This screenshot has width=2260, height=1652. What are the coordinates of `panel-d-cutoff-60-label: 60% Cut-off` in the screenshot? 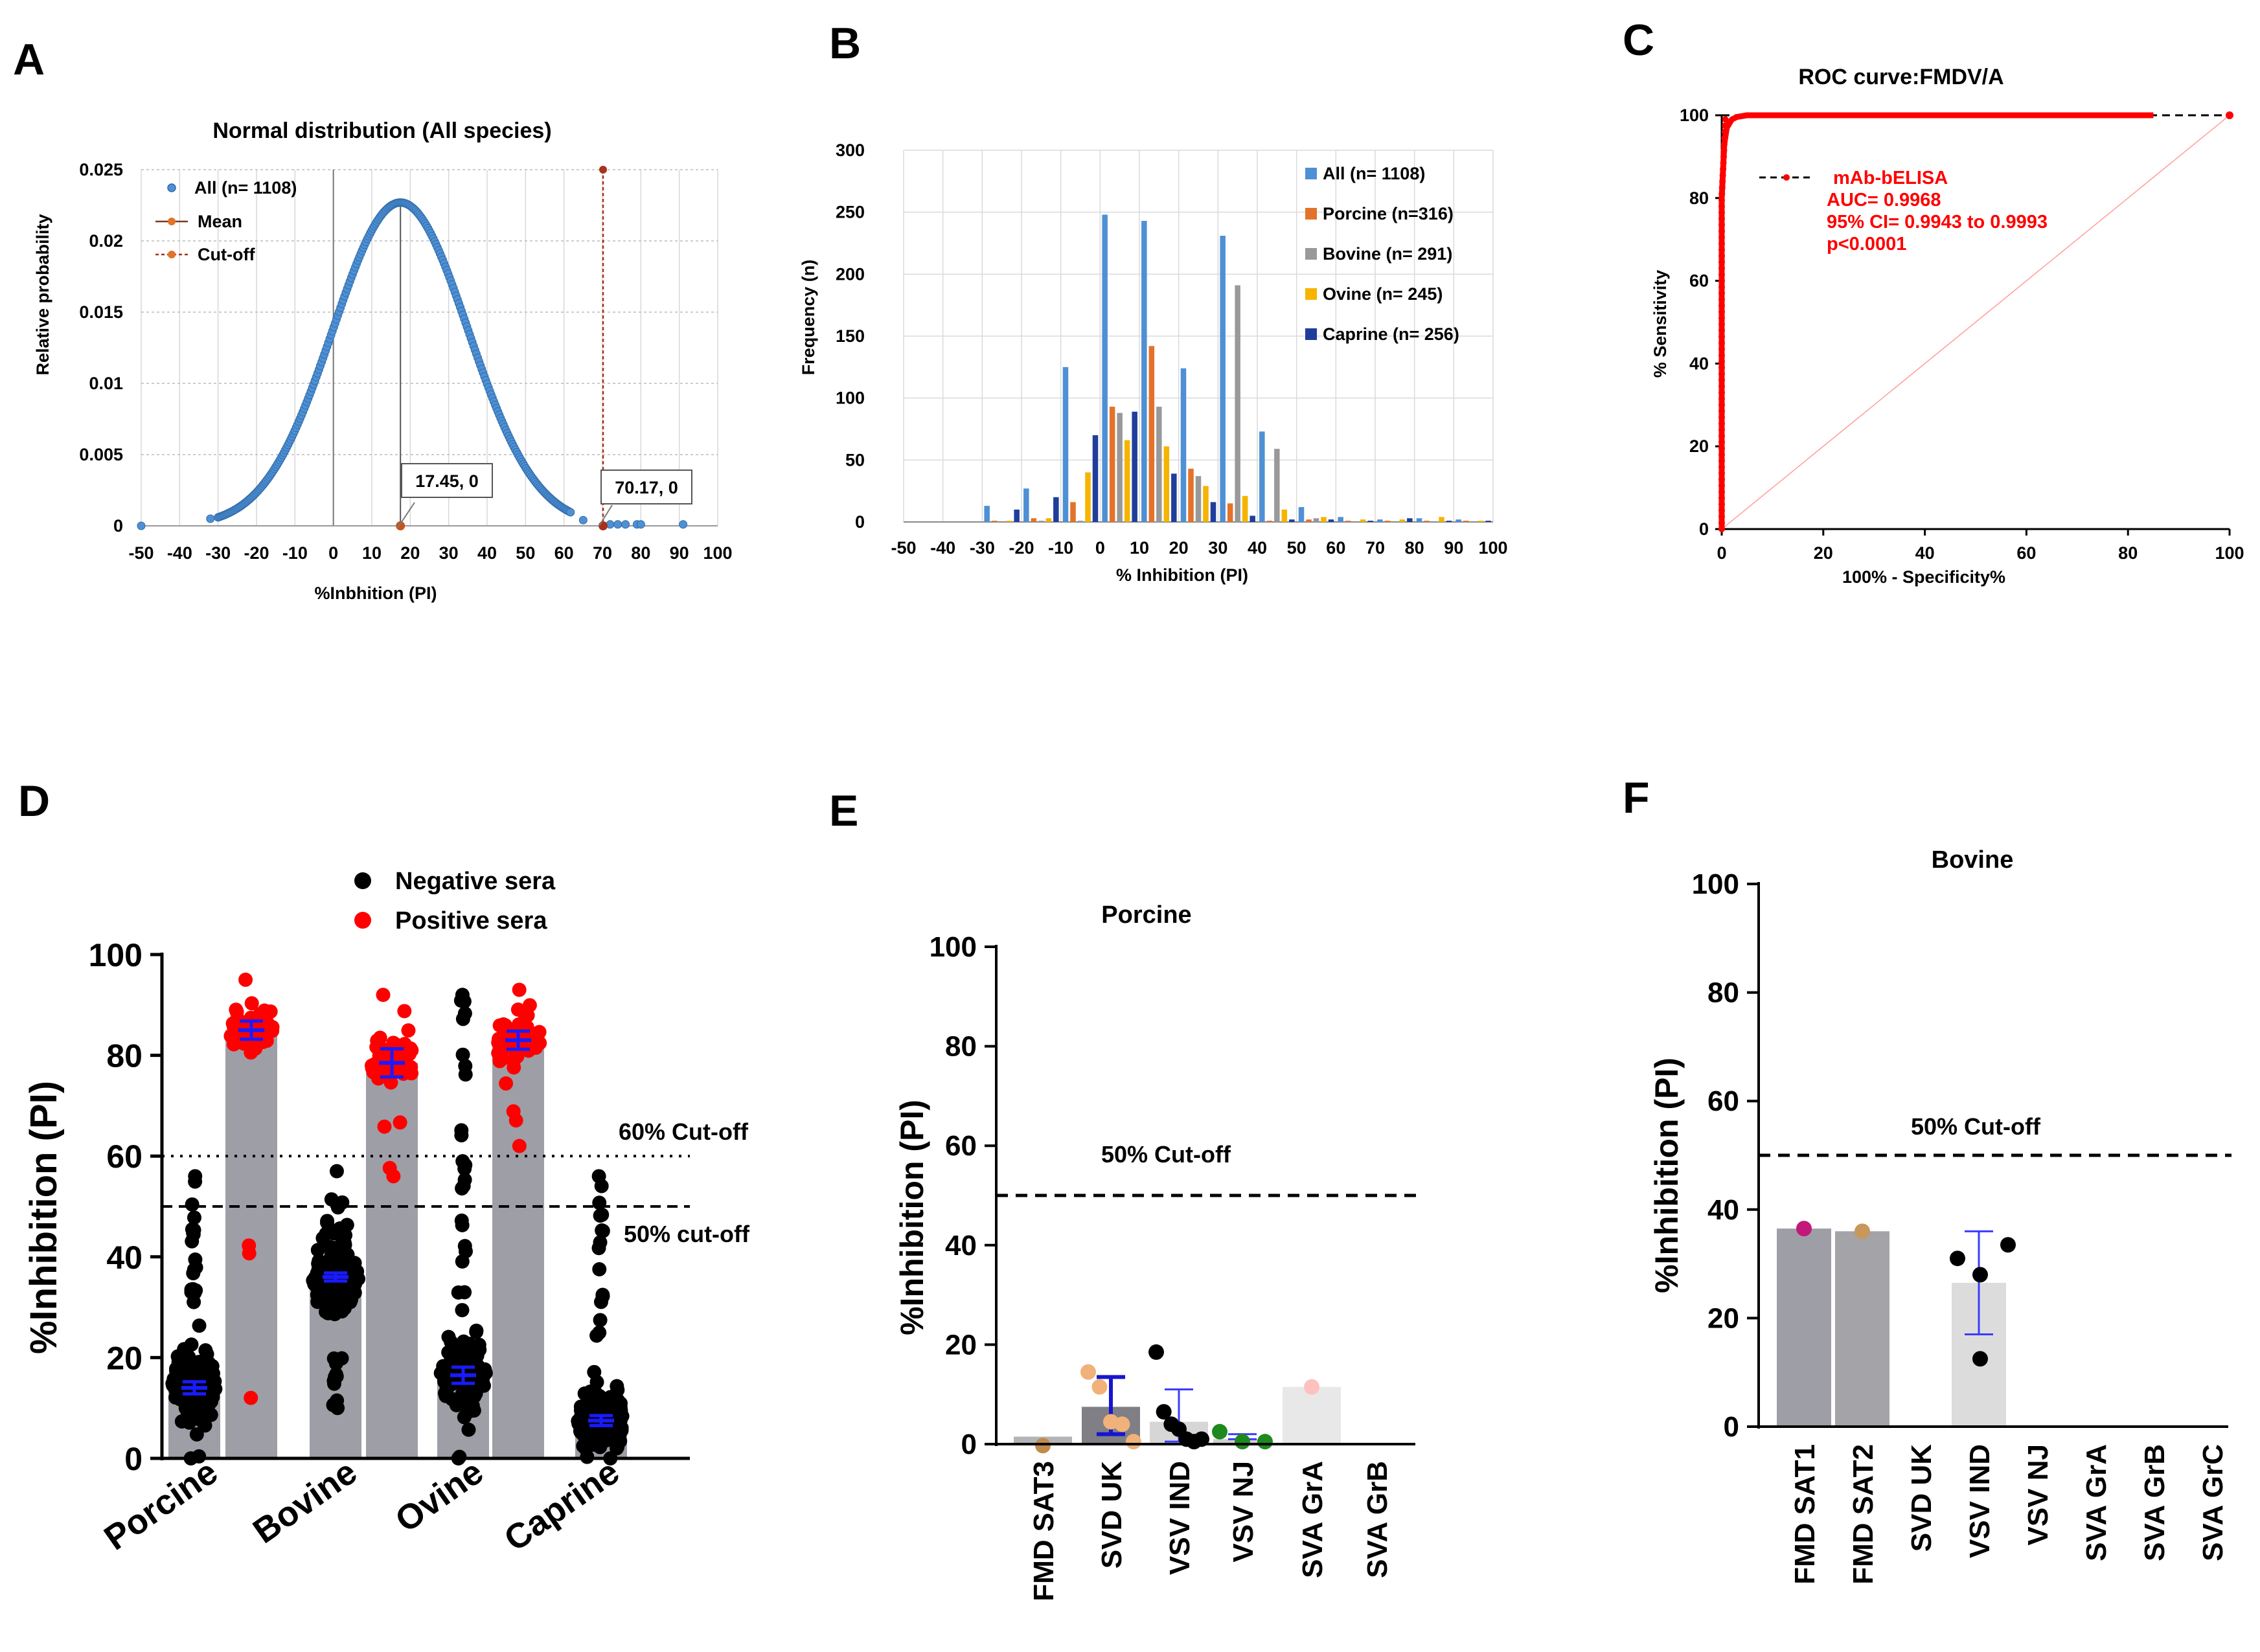 It's located at (684, 1132).